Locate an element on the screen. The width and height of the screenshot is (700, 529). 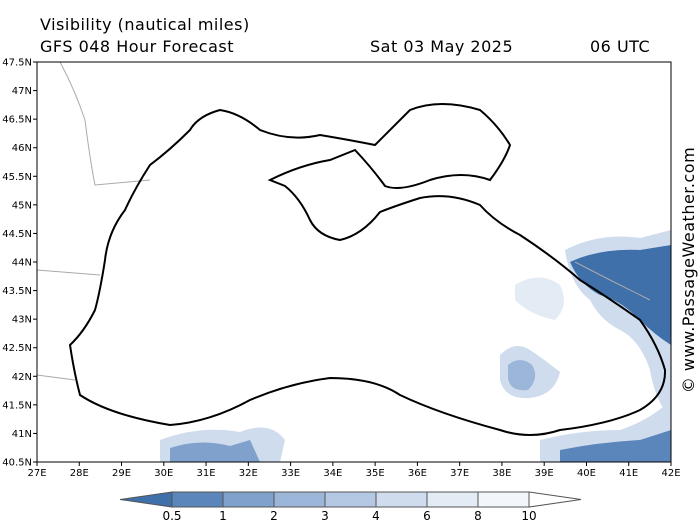
lon-label: 28E is located at coordinates (79, 473).